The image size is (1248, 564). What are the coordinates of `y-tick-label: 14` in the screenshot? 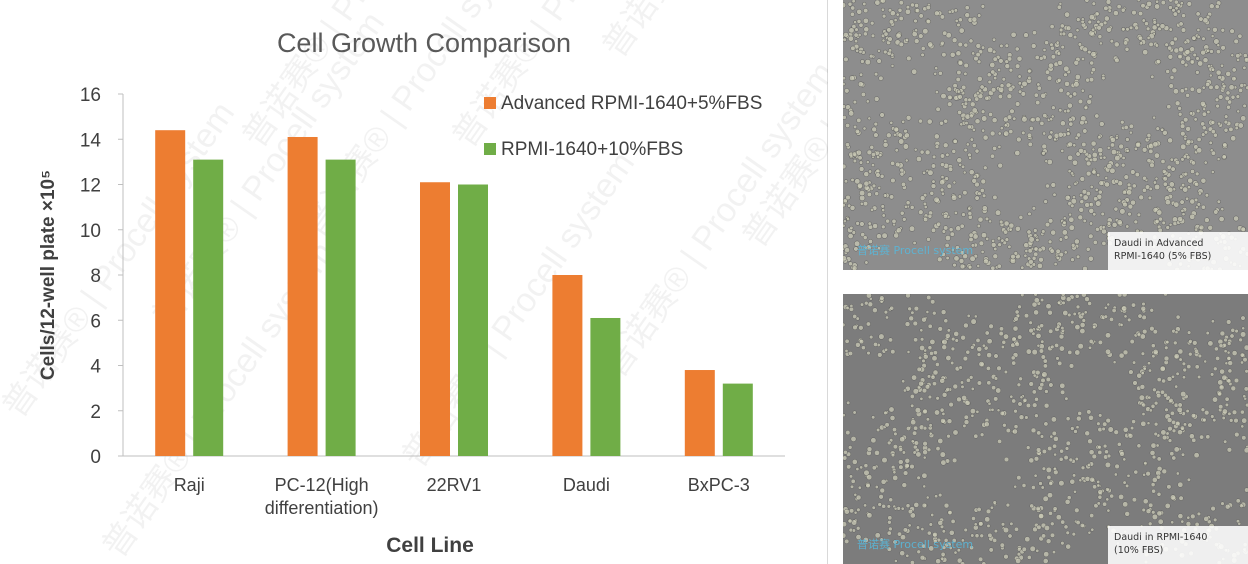 It's located at (91, 140).